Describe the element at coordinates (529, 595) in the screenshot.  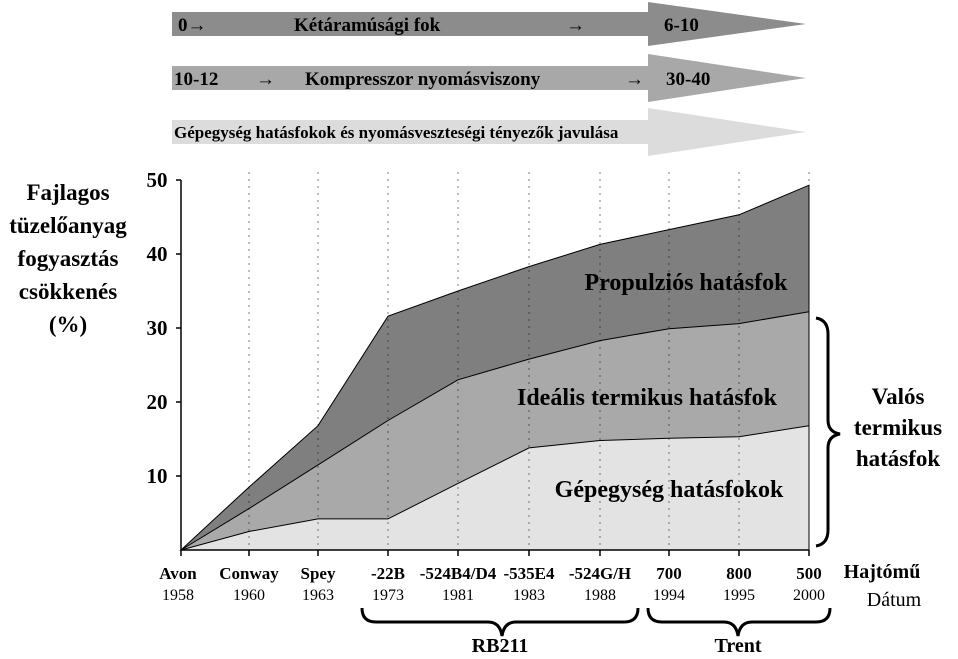
I see `x-tick-label-date: 1983` at that location.